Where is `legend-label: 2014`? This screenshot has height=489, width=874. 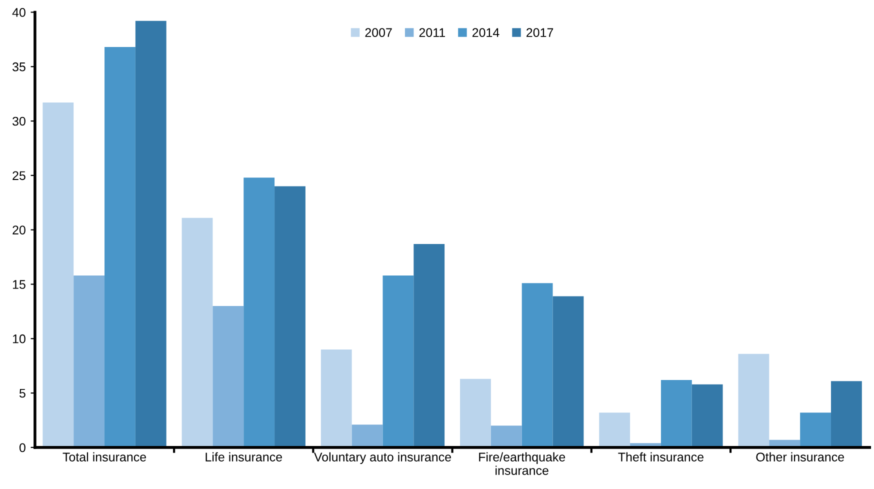 legend-label: 2014 is located at coordinates (486, 33).